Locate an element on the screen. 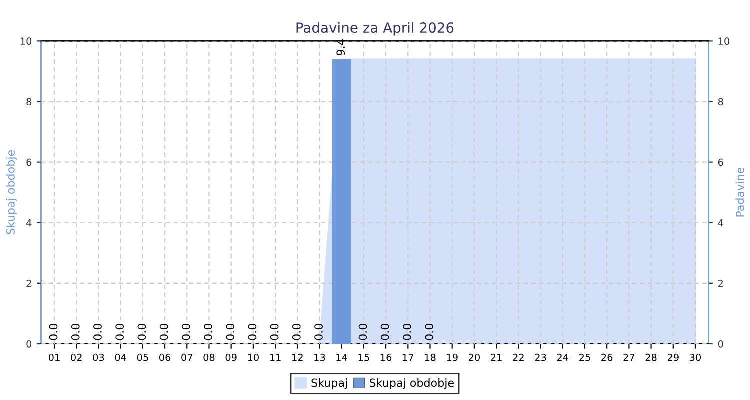 Image resolution: width=750 pixels, height=400 pixels. y2-tick-label: 0 is located at coordinates (721, 344).